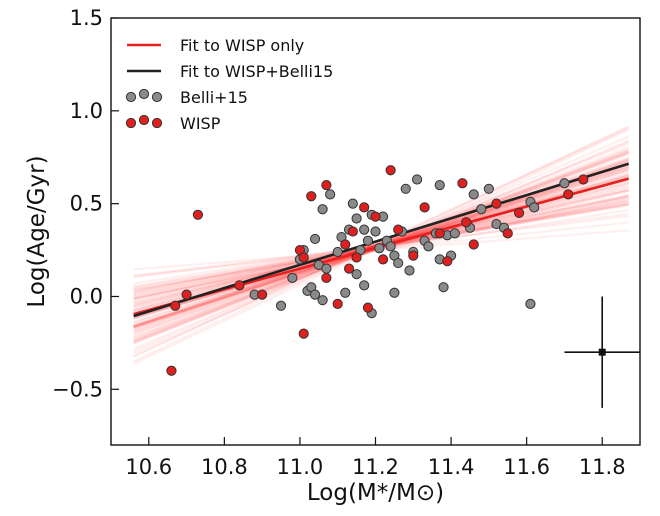 The height and width of the screenshot is (516, 660). What do you see at coordinates (86, 296) in the screenshot?
I see `y-tick-label: 0.0` at bounding box center [86, 296].